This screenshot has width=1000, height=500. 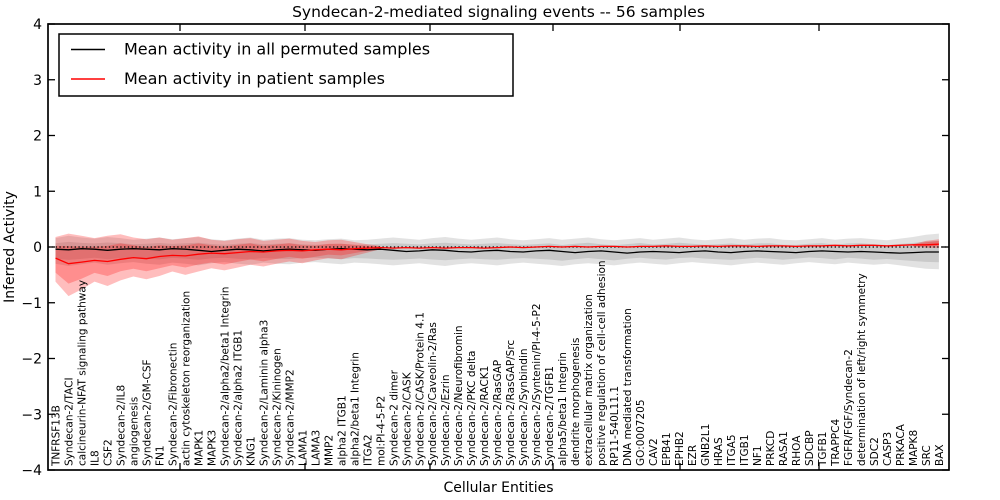 I want to click on x-tick-label: angiogenesis, so click(x=134, y=431).